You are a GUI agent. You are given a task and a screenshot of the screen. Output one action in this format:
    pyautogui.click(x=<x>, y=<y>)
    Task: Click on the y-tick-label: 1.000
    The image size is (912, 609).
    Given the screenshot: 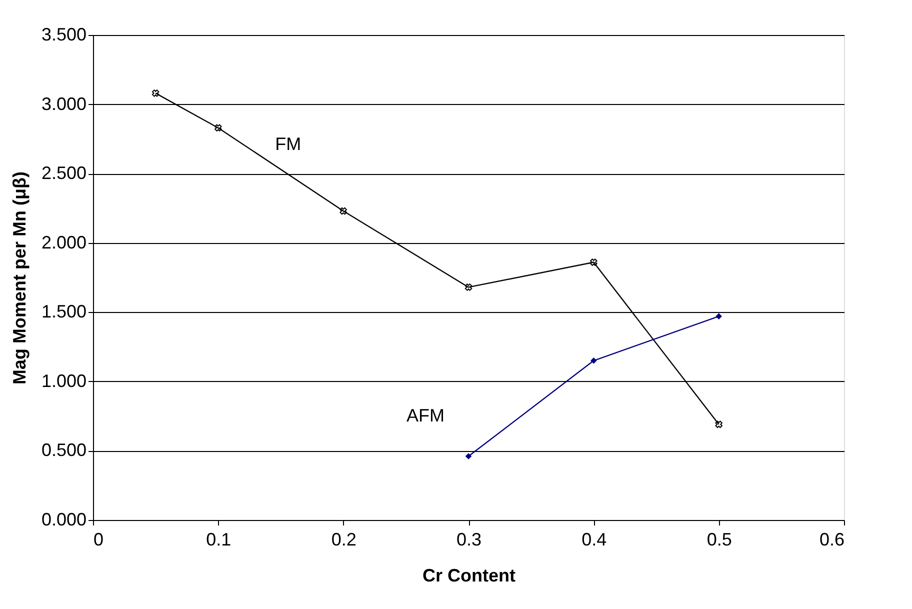 What is the action you would take?
    pyautogui.click(x=63, y=380)
    